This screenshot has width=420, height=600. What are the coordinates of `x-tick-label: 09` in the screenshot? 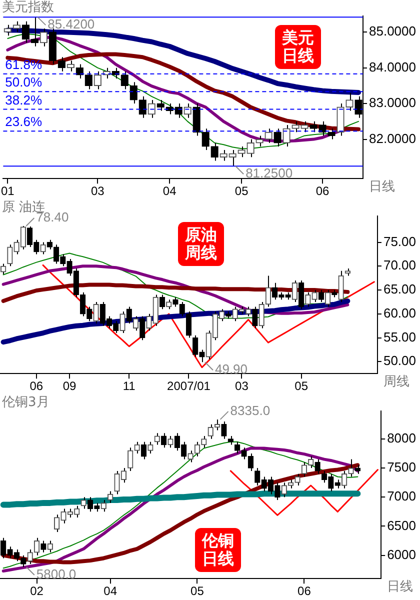 It's located at (69, 386).